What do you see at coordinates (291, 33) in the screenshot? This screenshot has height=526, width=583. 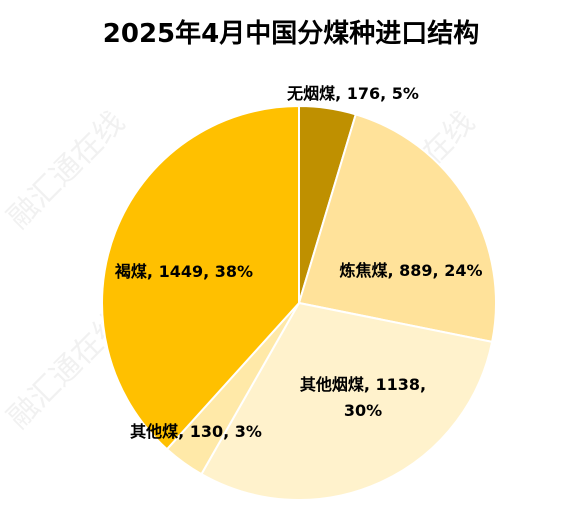 I see `chart-title: 2025年4月中国分煤种进口结构` at bounding box center [291, 33].